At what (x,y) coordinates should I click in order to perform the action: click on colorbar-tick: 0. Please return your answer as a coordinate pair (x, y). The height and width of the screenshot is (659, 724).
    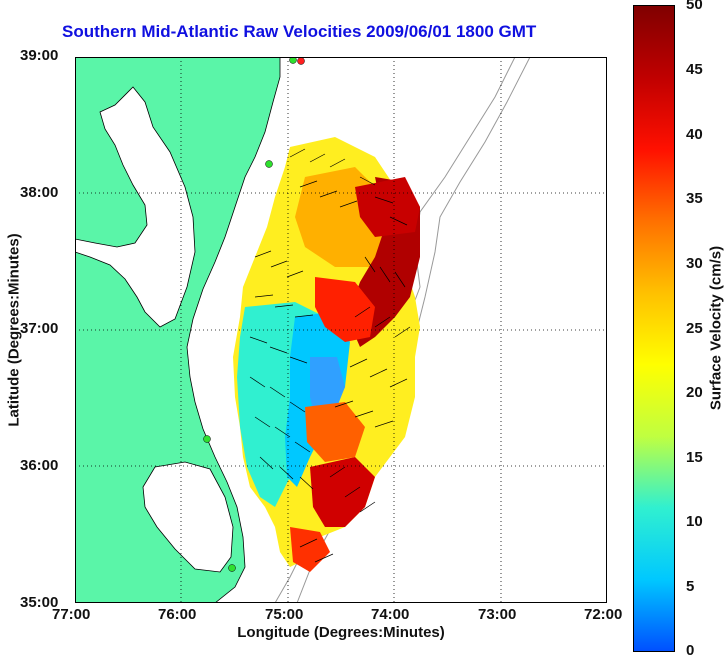
    Looking at the image, I should click on (690, 650).